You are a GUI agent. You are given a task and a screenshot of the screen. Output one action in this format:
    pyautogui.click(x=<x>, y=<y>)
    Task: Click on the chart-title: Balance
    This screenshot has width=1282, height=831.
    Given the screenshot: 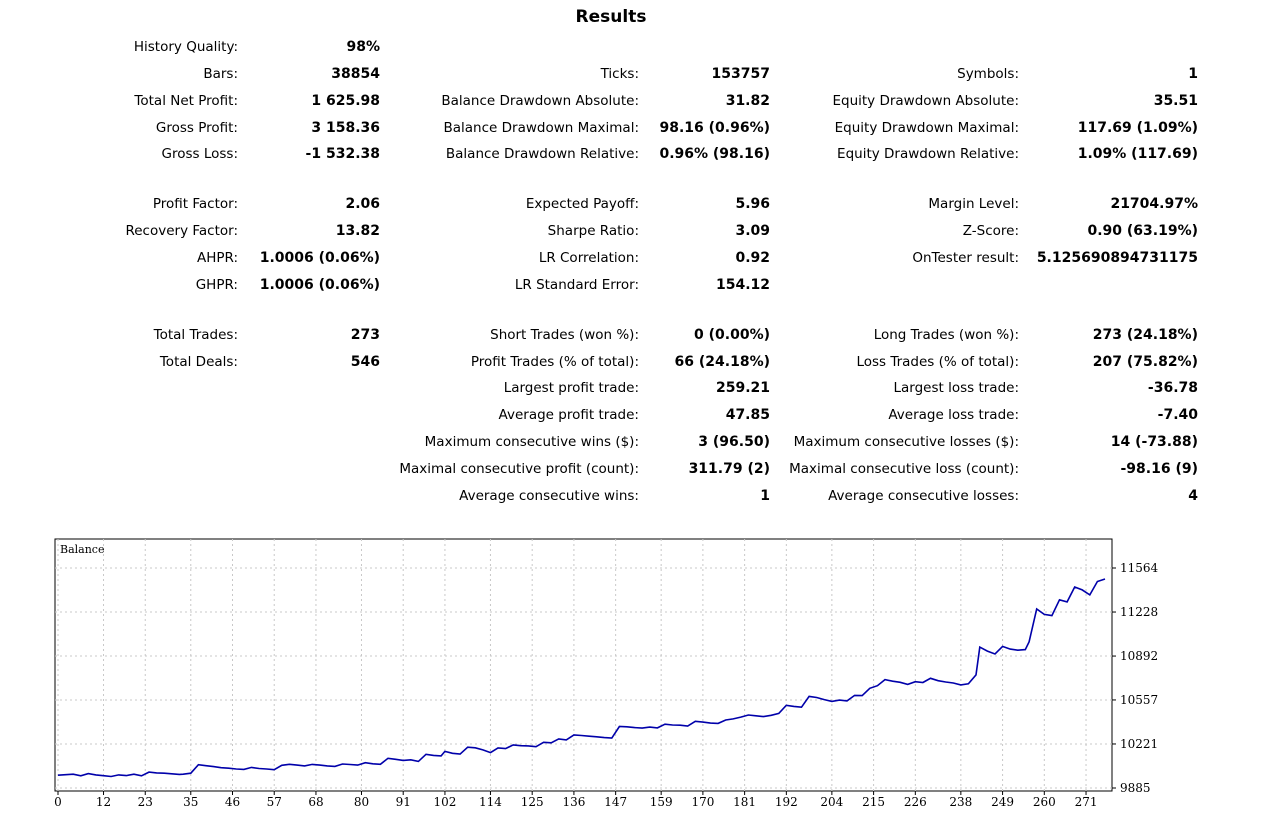 What is the action you would take?
    pyautogui.click(x=82, y=549)
    